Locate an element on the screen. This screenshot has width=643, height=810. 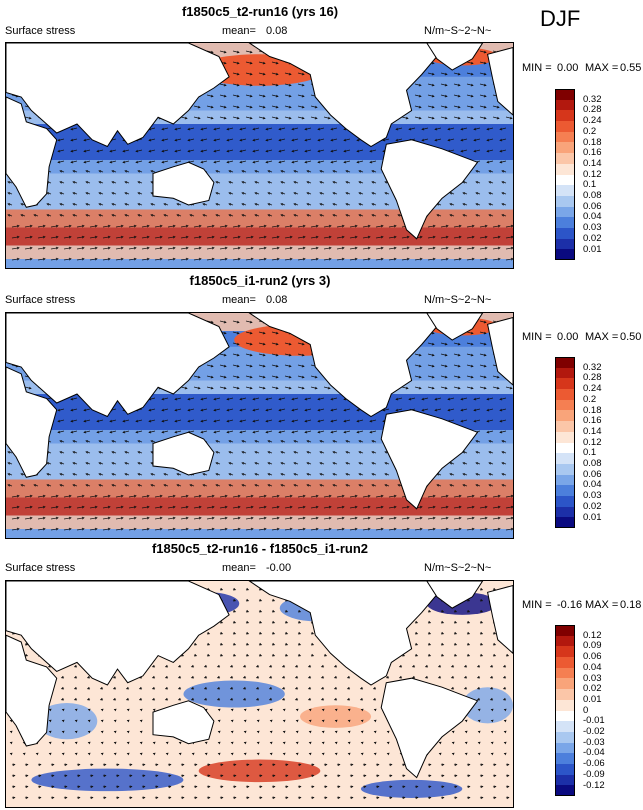
colorbar-tick-label: -0.03 is located at coordinates (594, 742).